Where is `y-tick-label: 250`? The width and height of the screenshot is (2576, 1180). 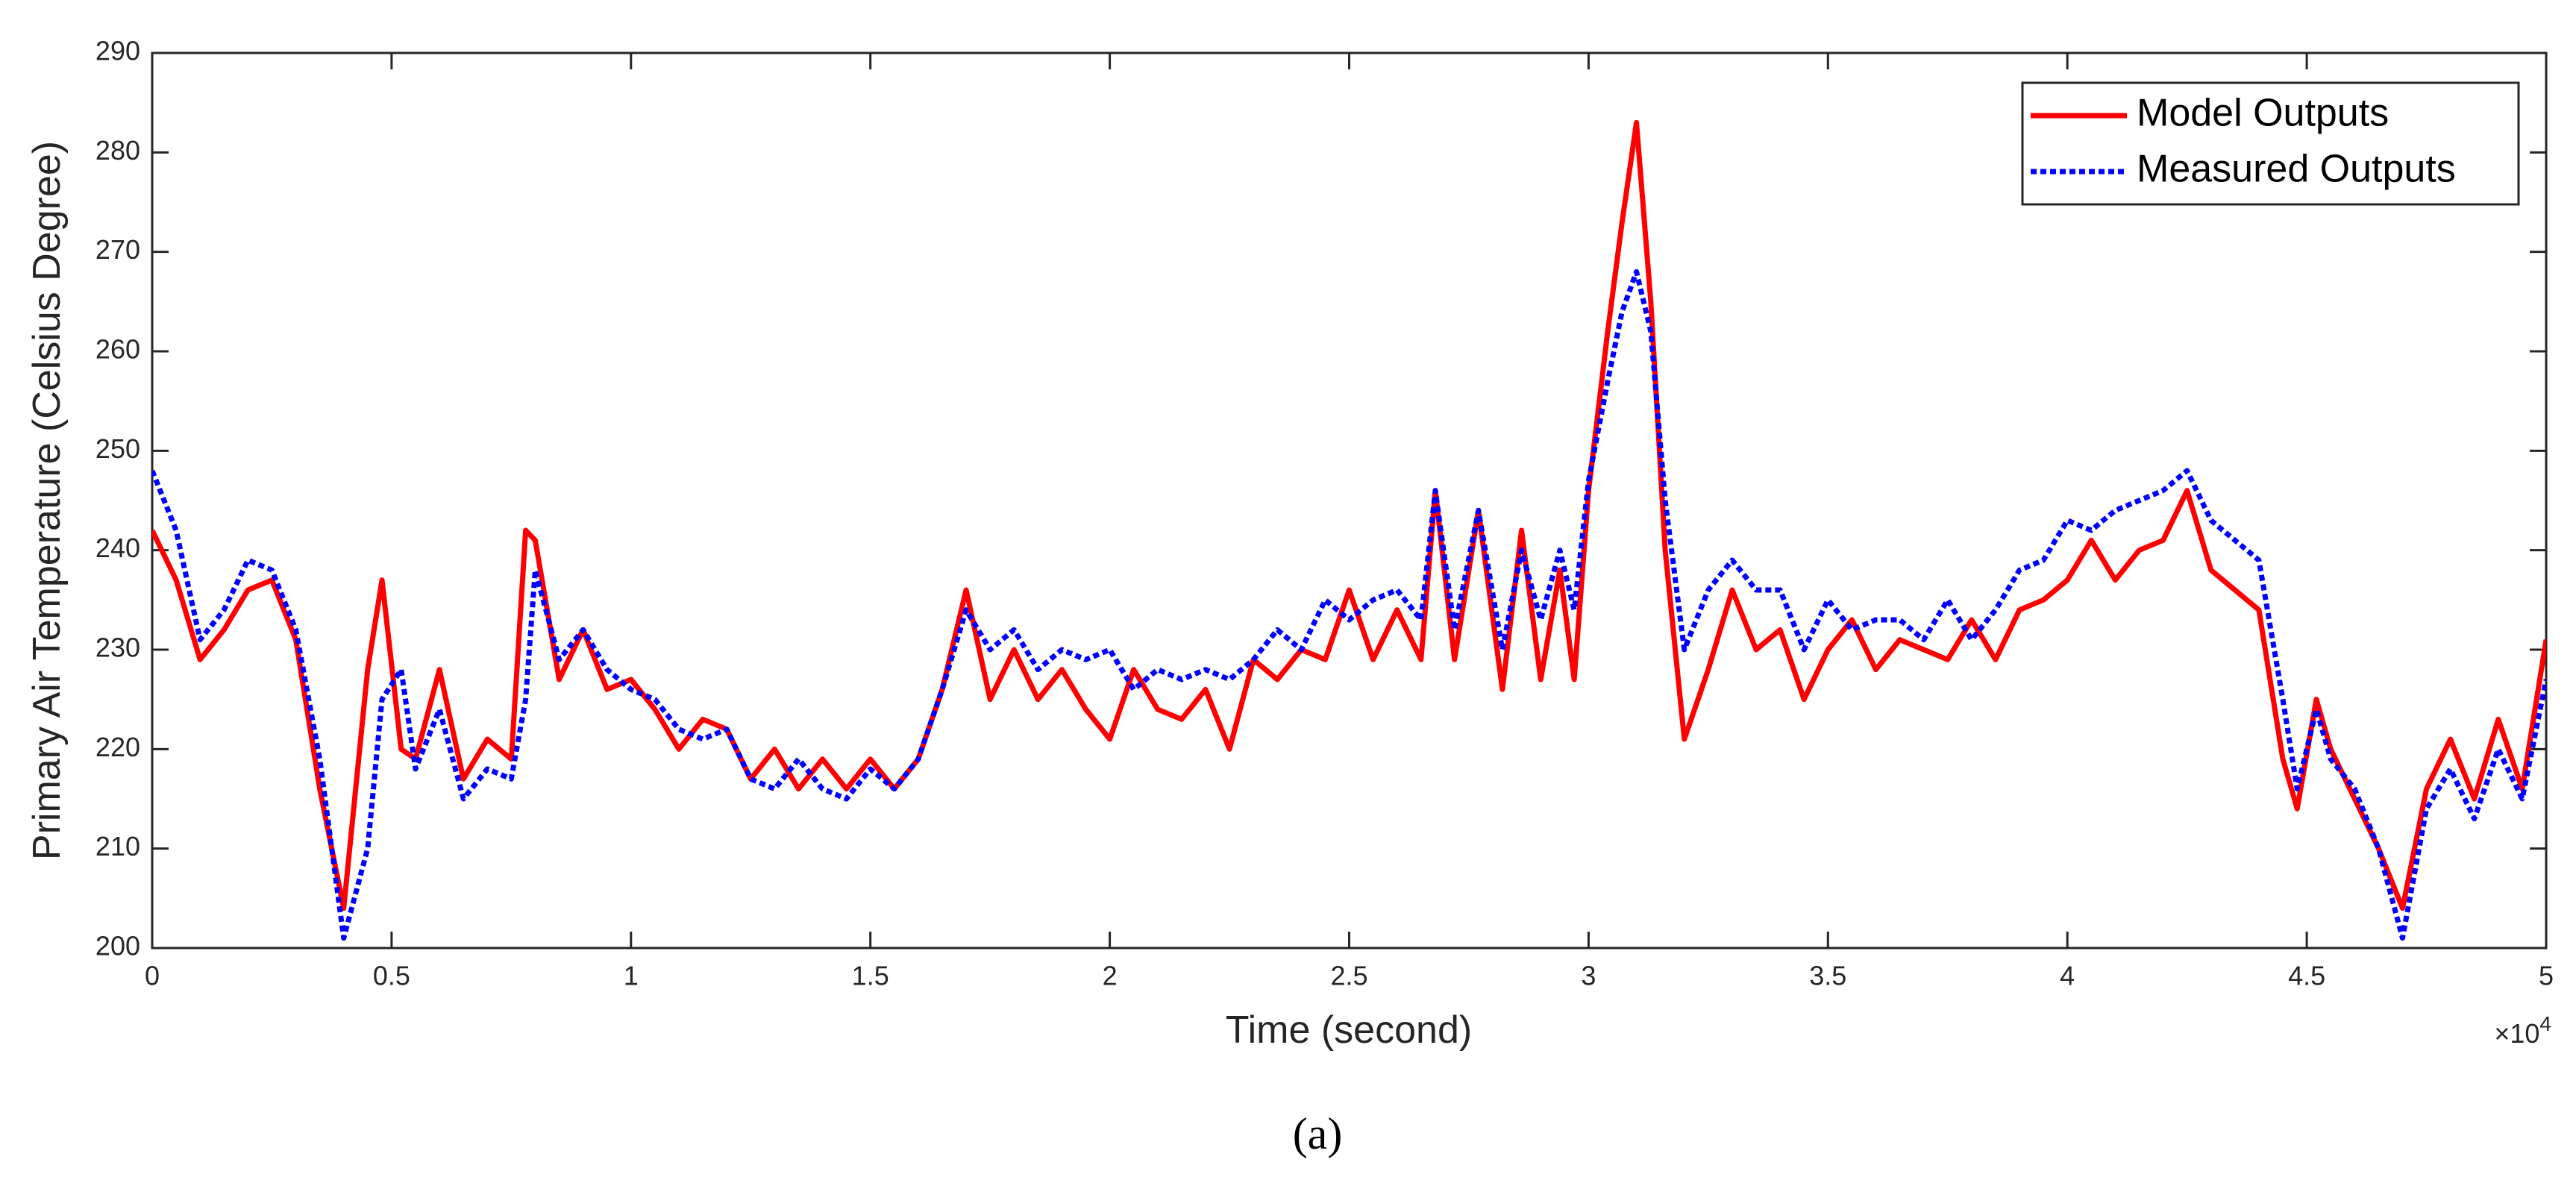 y-tick-label: 250 is located at coordinates (117, 449).